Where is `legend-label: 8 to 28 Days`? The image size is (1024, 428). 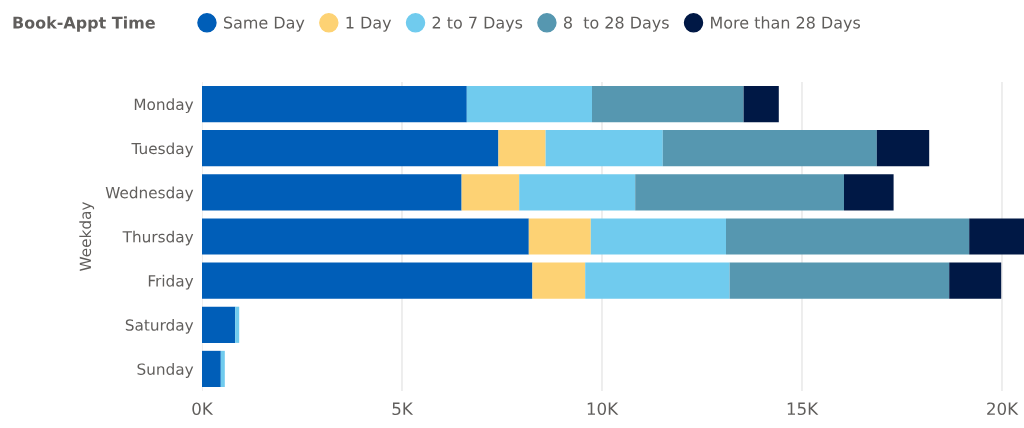 legend-label: 8 to 28 Days is located at coordinates (616, 24).